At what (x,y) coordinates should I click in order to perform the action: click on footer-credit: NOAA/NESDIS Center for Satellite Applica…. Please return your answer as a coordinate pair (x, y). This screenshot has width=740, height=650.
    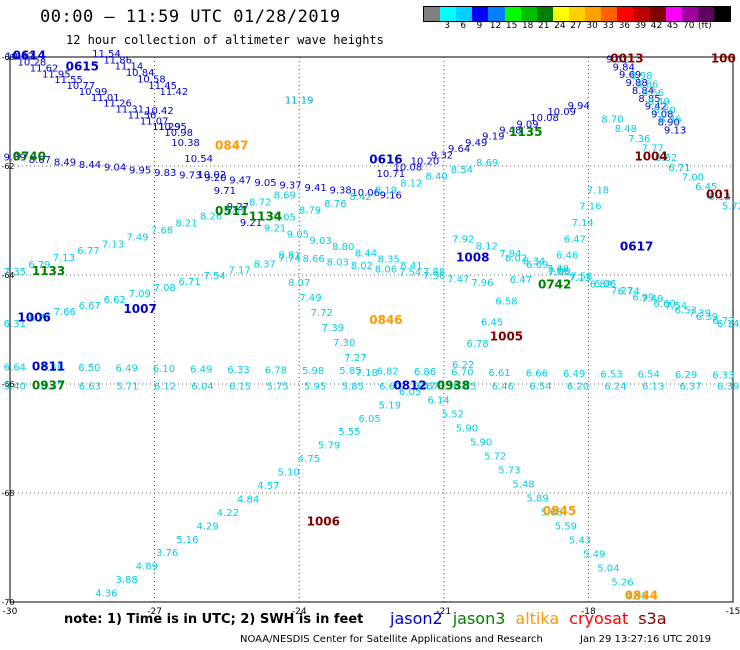
    Looking at the image, I should click on (391, 639).